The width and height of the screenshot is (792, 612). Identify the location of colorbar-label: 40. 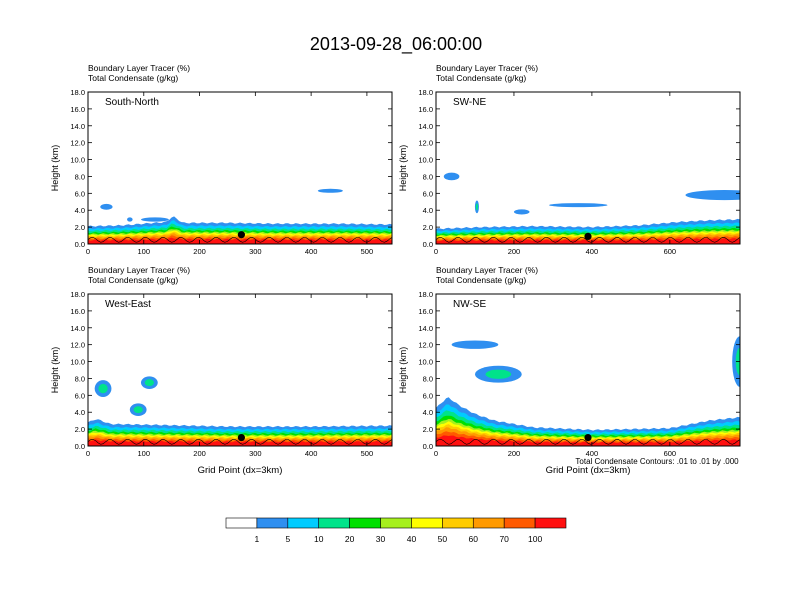
(412, 539).